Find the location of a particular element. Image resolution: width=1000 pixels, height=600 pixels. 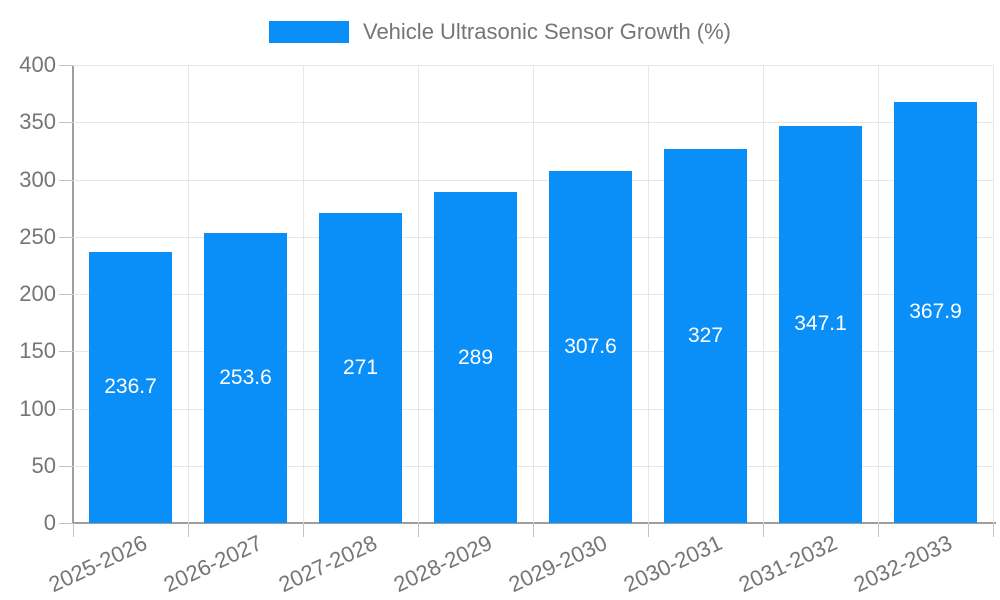

x-tick-label: 2027-2028 is located at coordinates (328, 564).